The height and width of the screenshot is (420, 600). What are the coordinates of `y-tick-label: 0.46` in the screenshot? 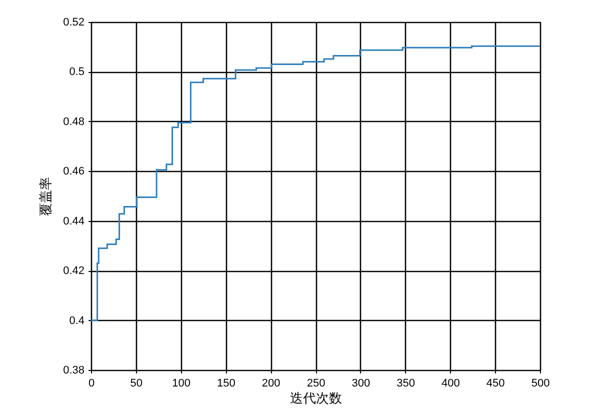 It's located at (73, 172).